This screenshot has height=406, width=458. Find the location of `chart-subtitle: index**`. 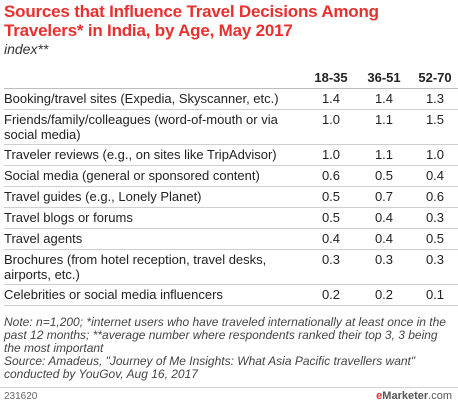

chart-subtitle: index** is located at coordinates (26, 49).